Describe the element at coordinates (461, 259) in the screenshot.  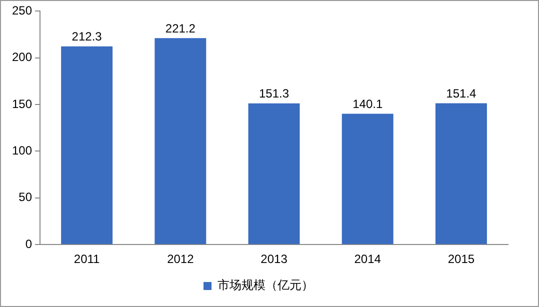
I see `x-tick-label: 2015` at that location.